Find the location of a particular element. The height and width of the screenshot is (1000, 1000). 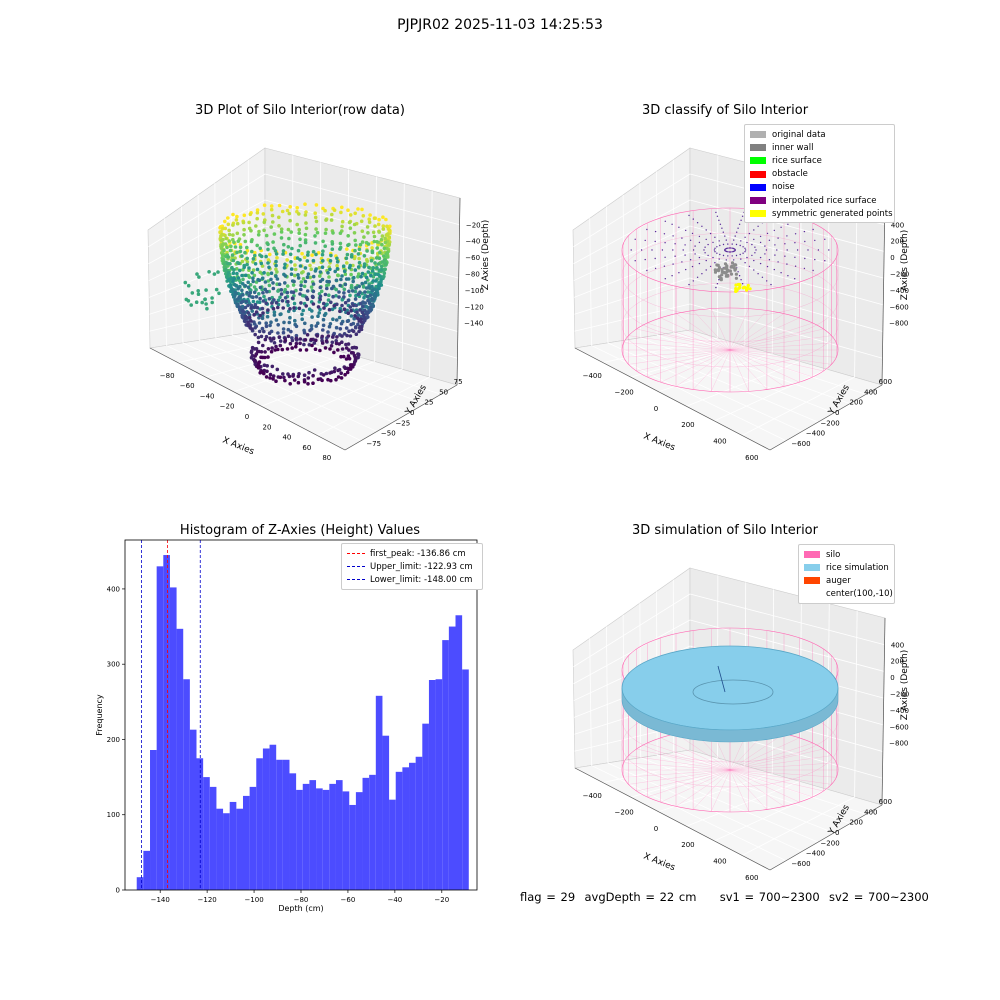

legend-item: interpolated rice surface is located at coordinates (819, 200).